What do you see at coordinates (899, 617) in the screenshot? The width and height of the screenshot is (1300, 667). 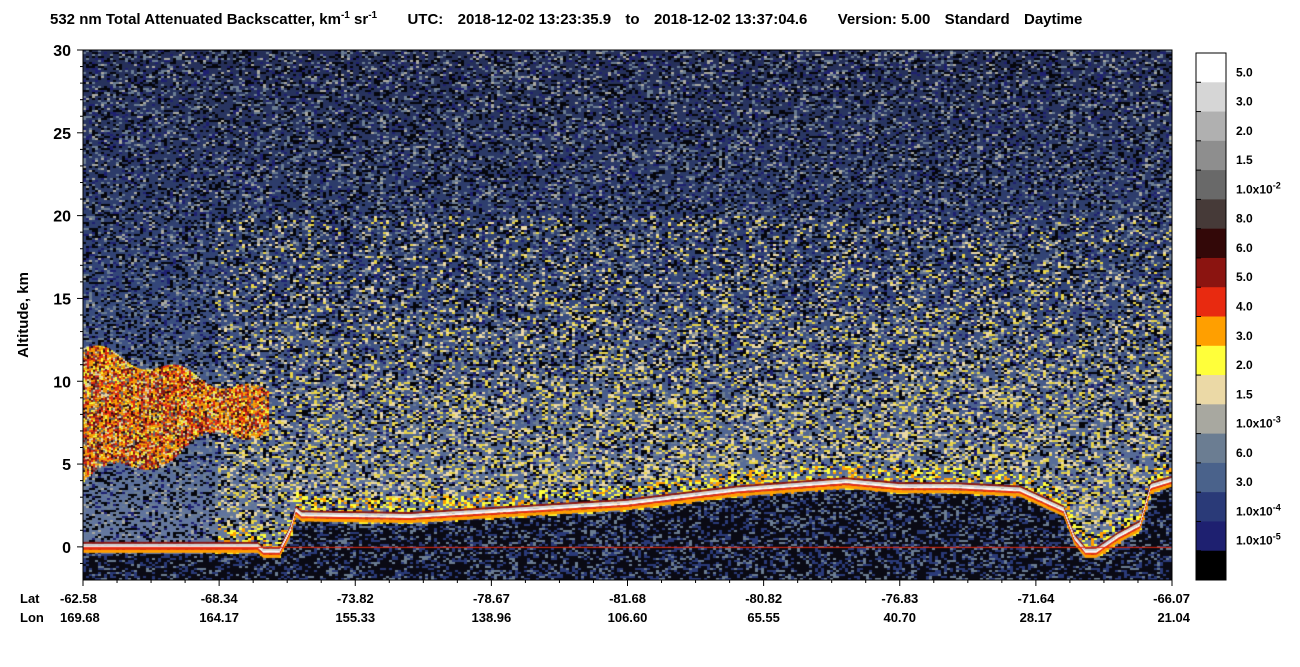 I see `lon-tick-label: 40.70` at bounding box center [899, 617].